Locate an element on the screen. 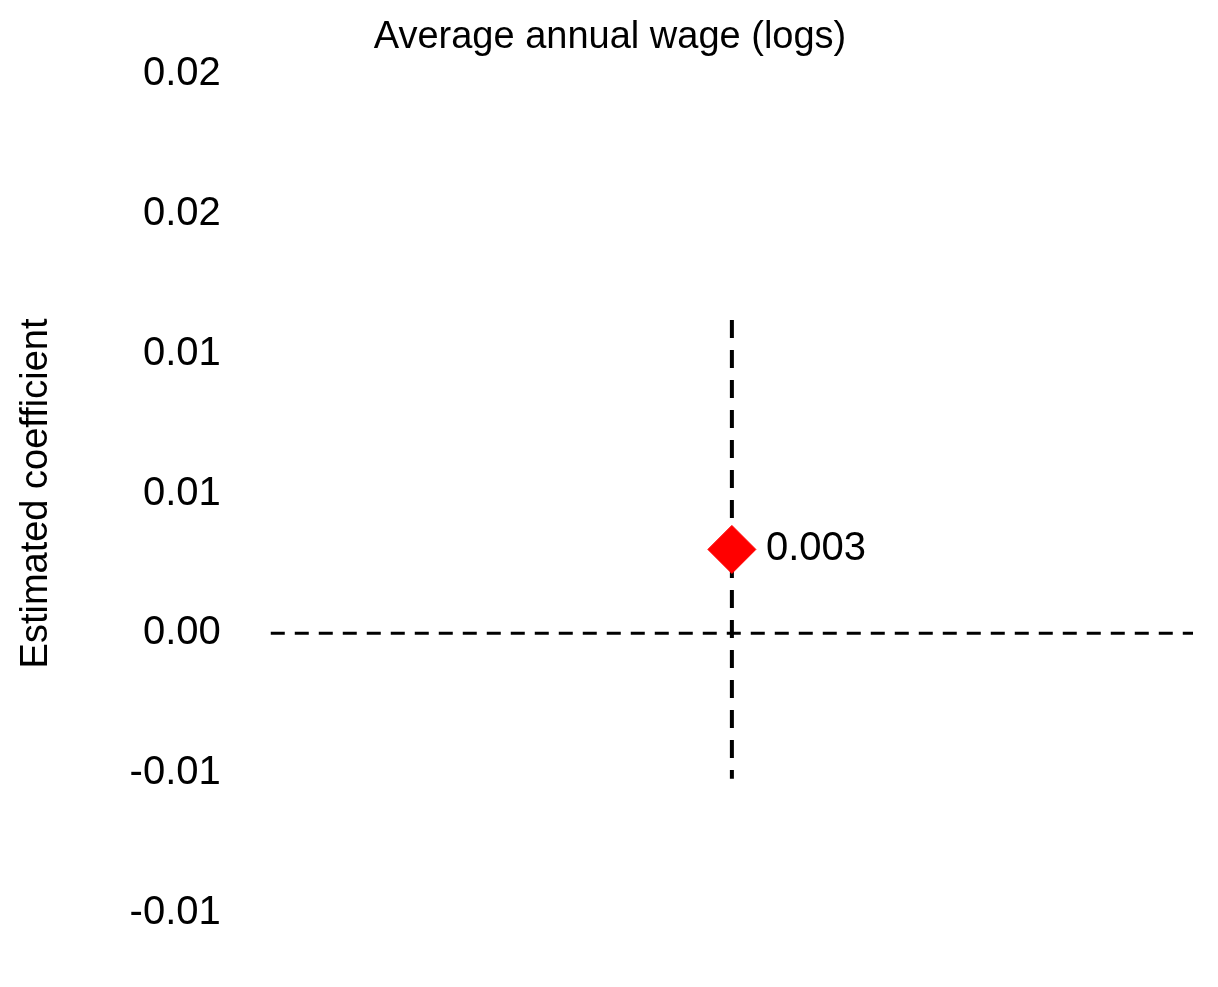 This screenshot has width=1218, height=987. chart-title: Average annual wage (logs) is located at coordinates (610, 34).